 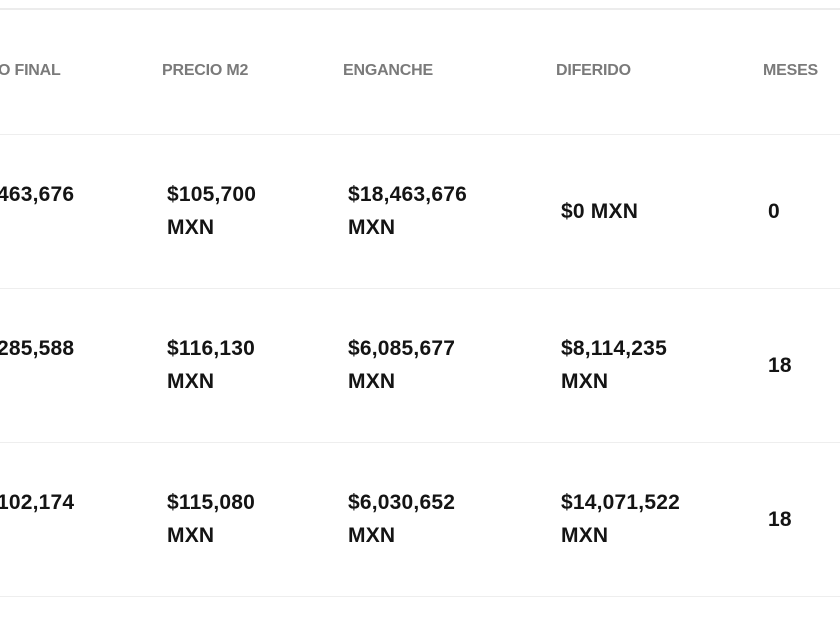 I want to click on cell-enganche-value: $6,030,652, so click(x=402, y=502).